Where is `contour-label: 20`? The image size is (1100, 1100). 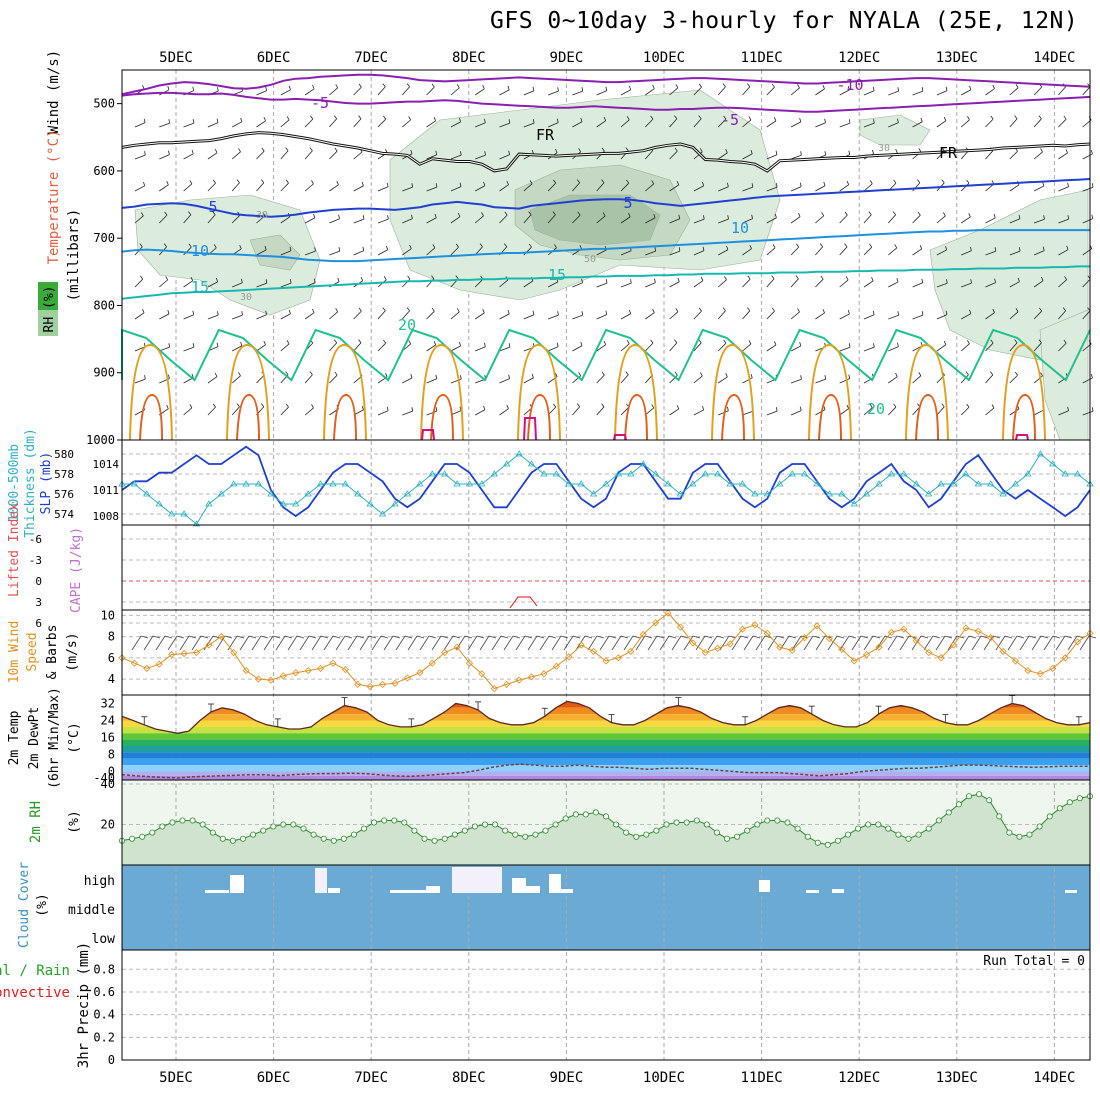 contour-label: 20 is located at coordinates (407, 325).